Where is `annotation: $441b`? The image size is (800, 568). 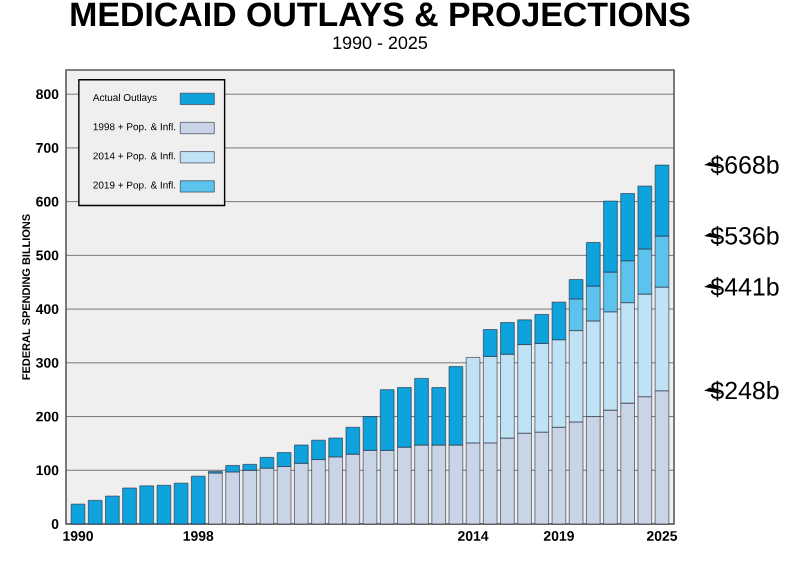 annotation: $441b is located at coordinates (744, 287).